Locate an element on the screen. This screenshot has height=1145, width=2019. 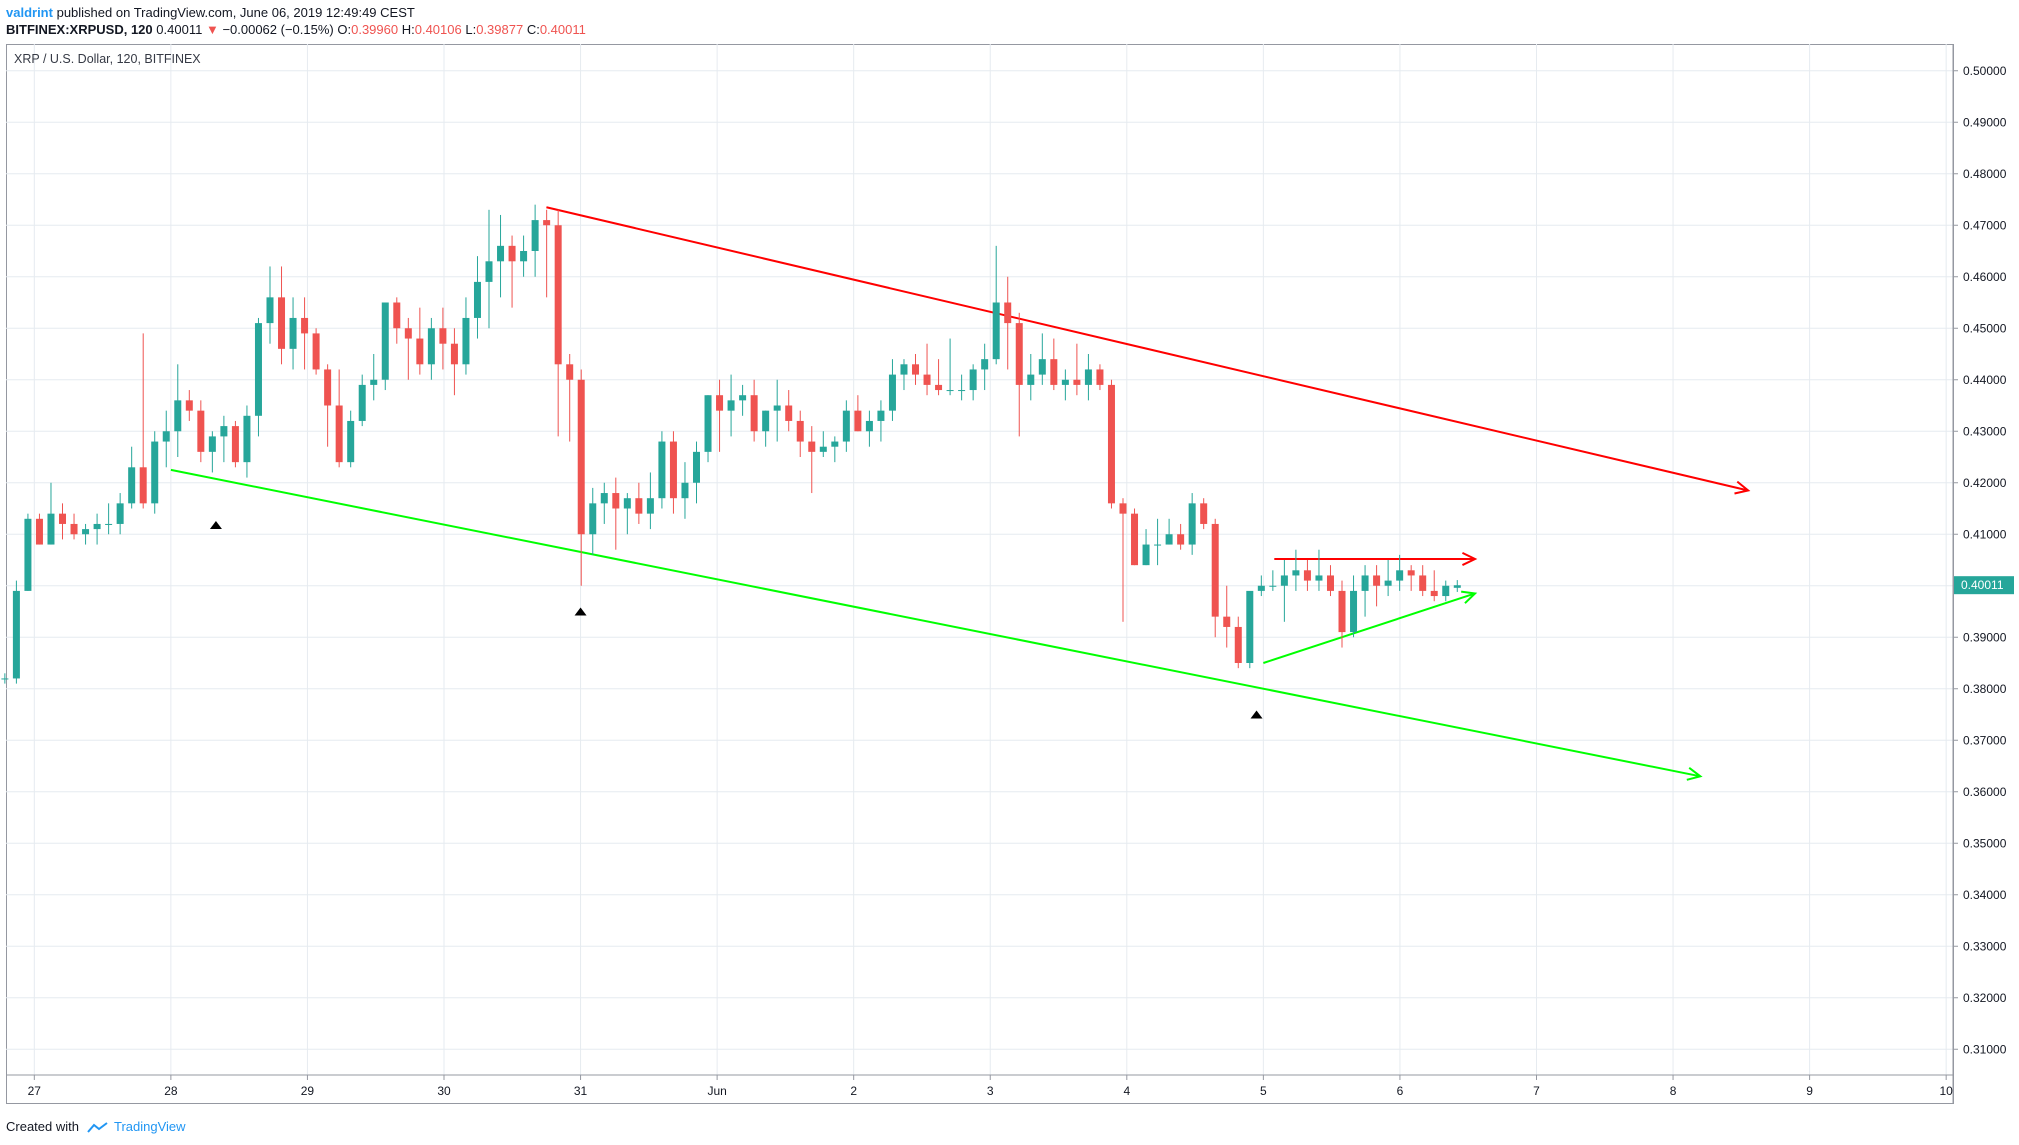
price-tick-label: 0.37000 is located at coordinates (1985, 740).